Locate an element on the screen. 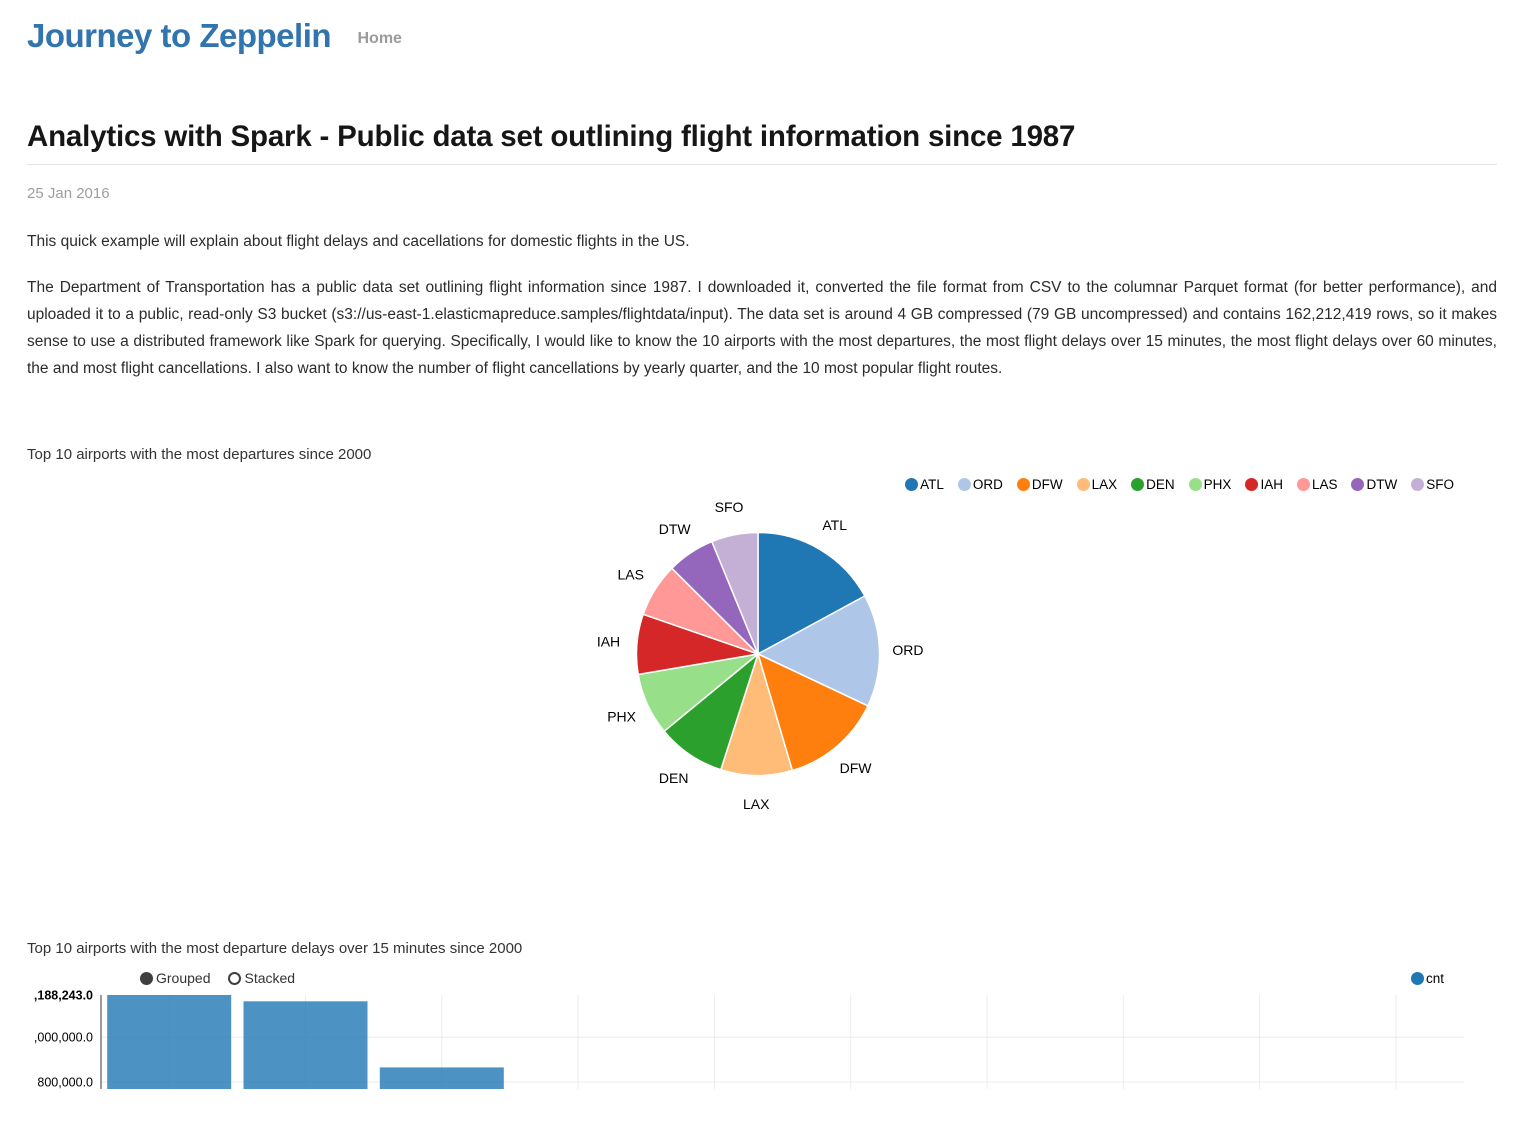  bar-chart-mode-controls: Grouped Stacked is located at coordinates (217, 978).